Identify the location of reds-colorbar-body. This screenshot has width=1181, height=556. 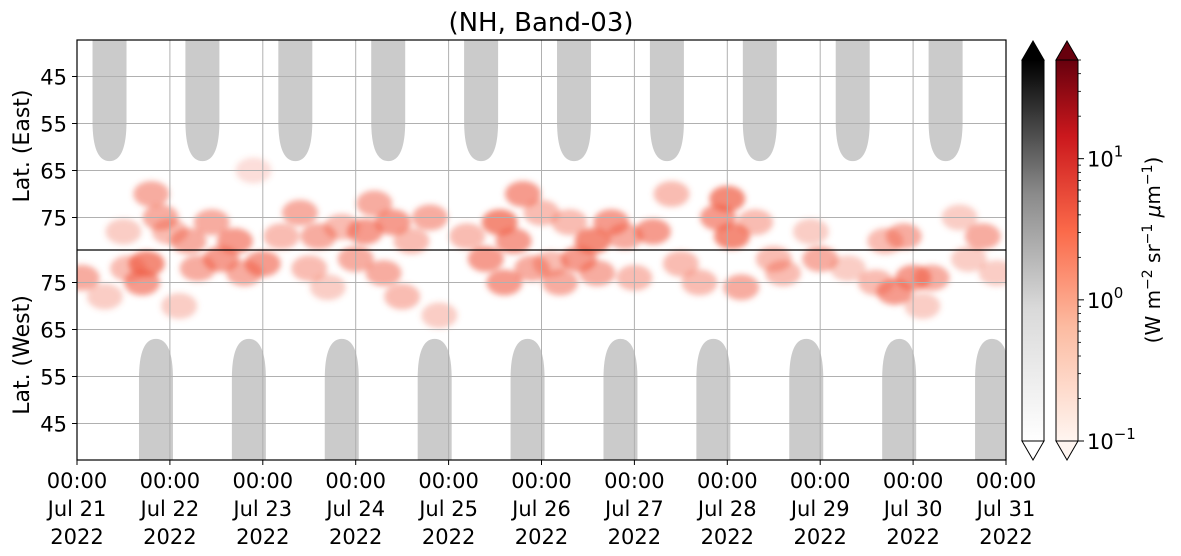
(1067, 250).